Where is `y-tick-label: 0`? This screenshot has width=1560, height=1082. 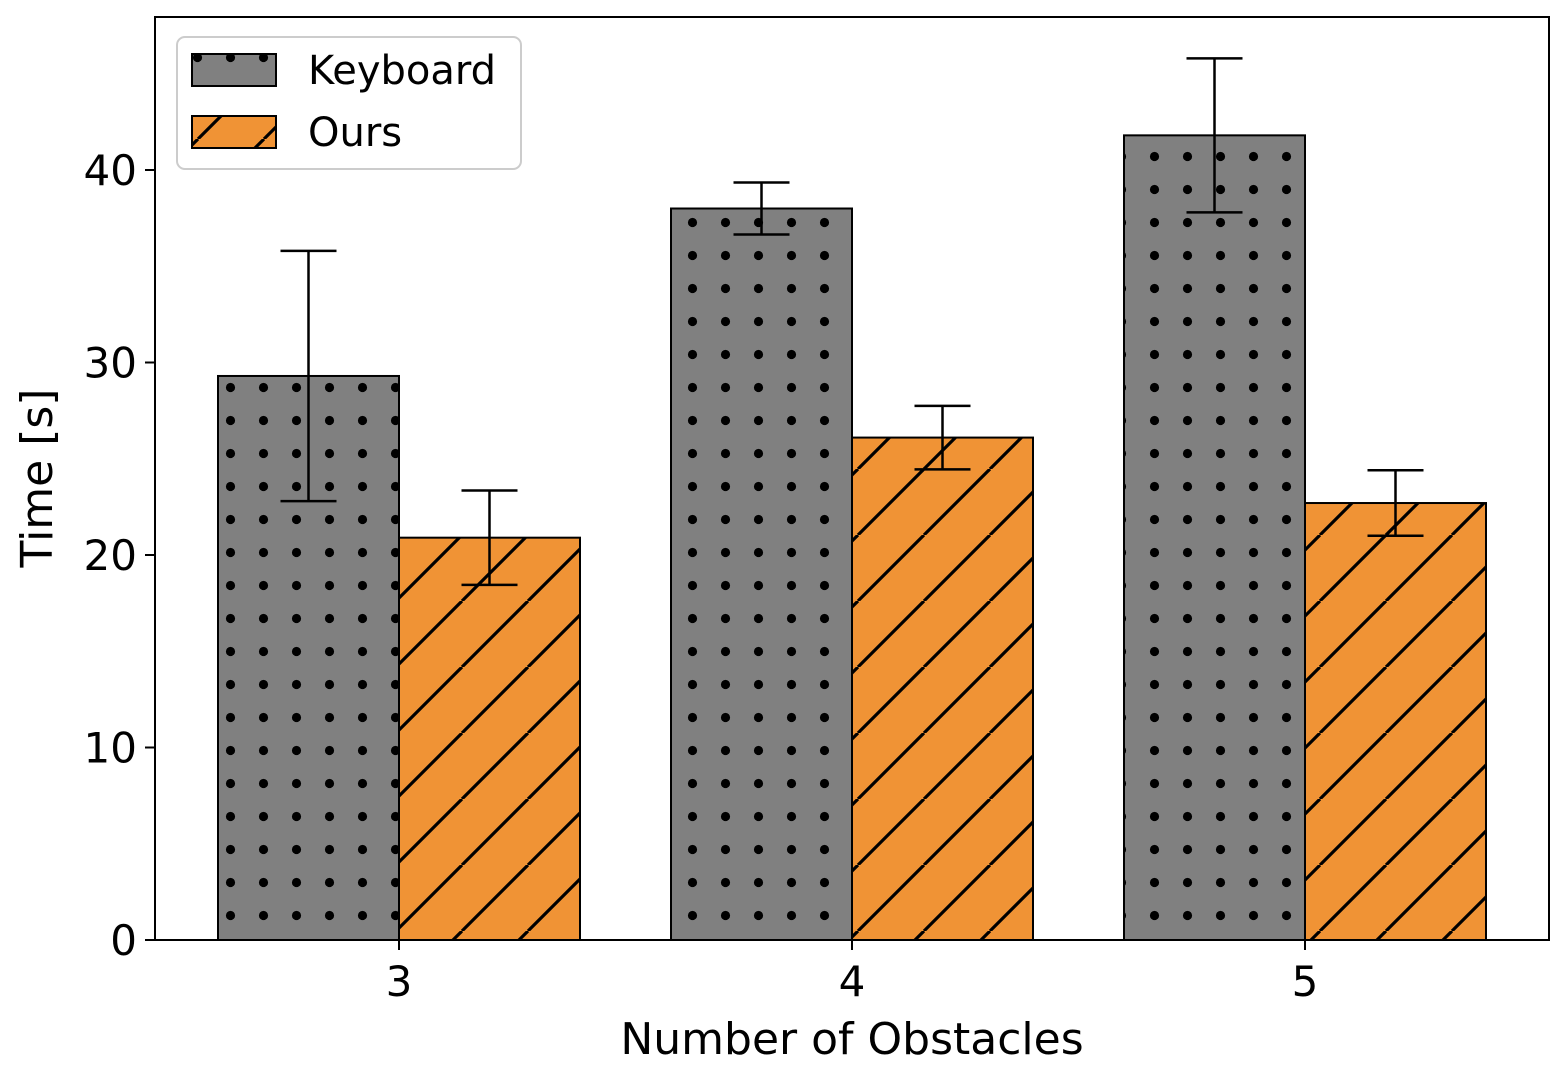 y-tick-label: 0 is located at coordinates (123, 940).